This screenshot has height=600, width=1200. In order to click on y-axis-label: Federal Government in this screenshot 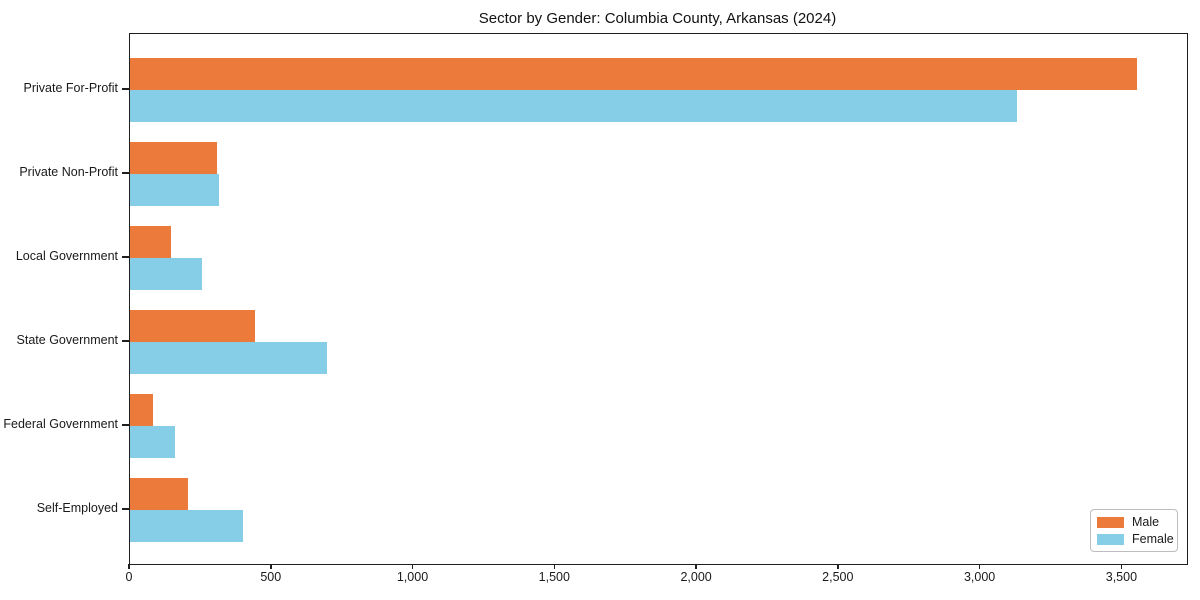, I will do `click(60, 424)`.